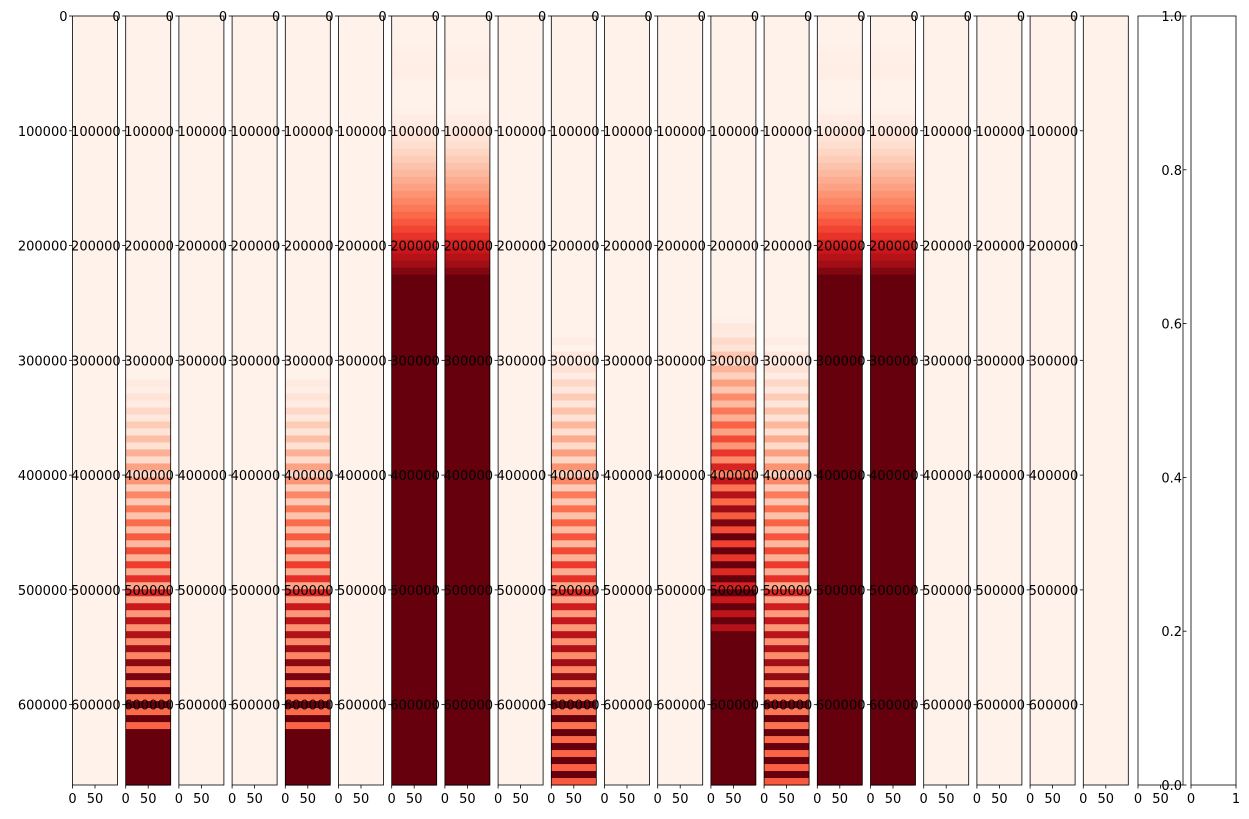  Describe the element at coordinates (95, 799) in the screenshot. I see `x-tick-label: 50` at that location.